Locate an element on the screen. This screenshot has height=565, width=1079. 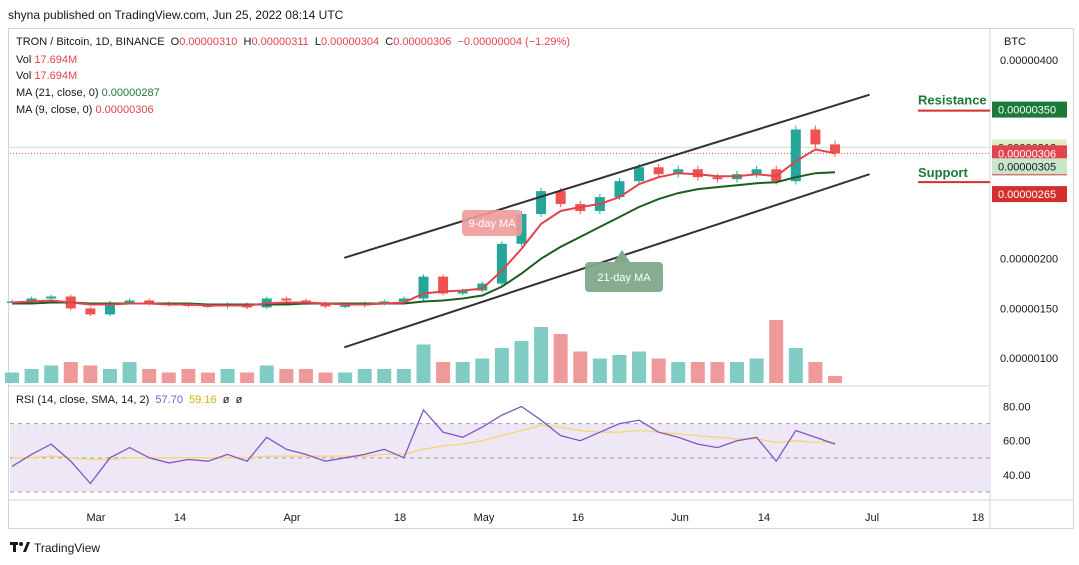
price-tick-label: 0.00000150 is located at coordinates (1029, 309).